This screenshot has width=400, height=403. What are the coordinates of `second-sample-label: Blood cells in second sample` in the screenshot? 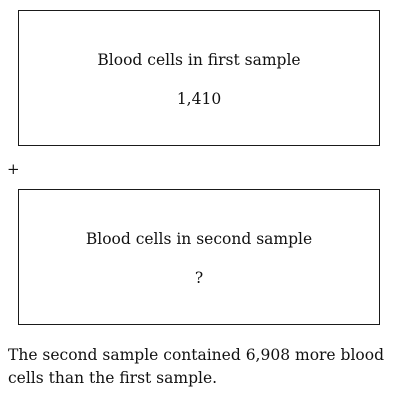 It's located at (199, 239).